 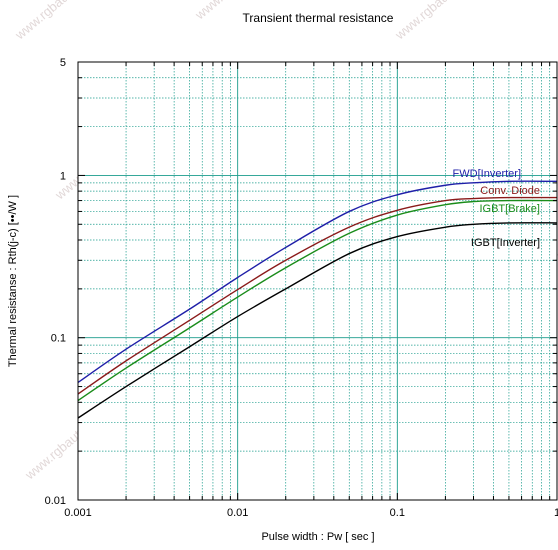 I want to click on x-tick-label: 0.1, so click(x=397, y=513).